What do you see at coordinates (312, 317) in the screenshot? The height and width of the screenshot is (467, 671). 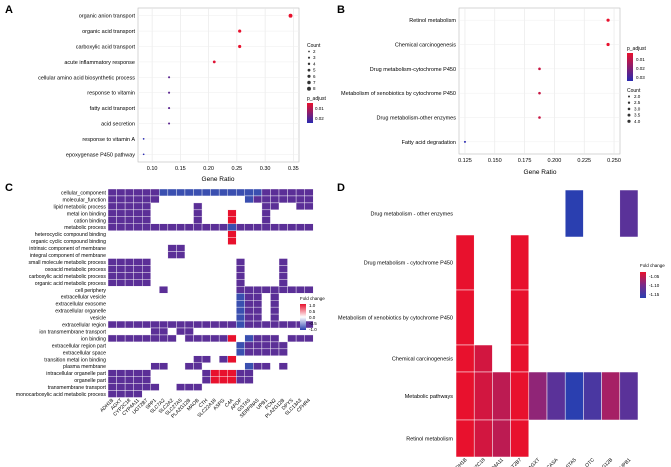 I see `legend-value: 0.0` at bounding box center [312, 317].